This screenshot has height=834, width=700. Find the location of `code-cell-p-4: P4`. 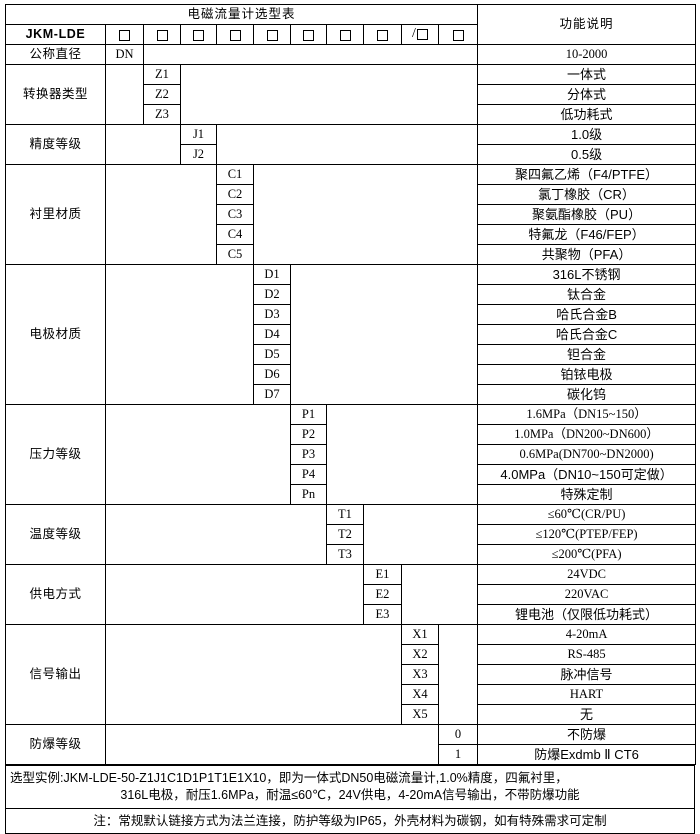

code-cell-p-4: P4 is located at coordinates (308, 474).